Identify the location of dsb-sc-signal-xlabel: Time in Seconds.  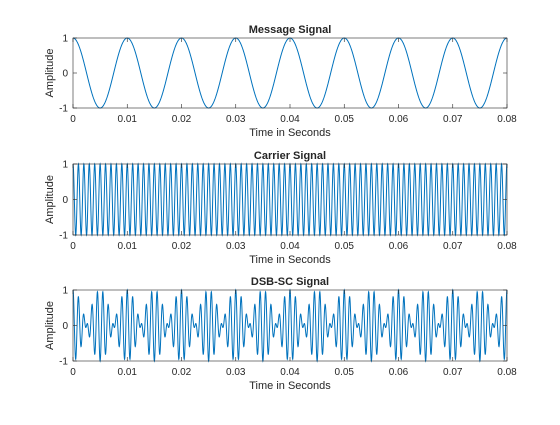
(290, 386).